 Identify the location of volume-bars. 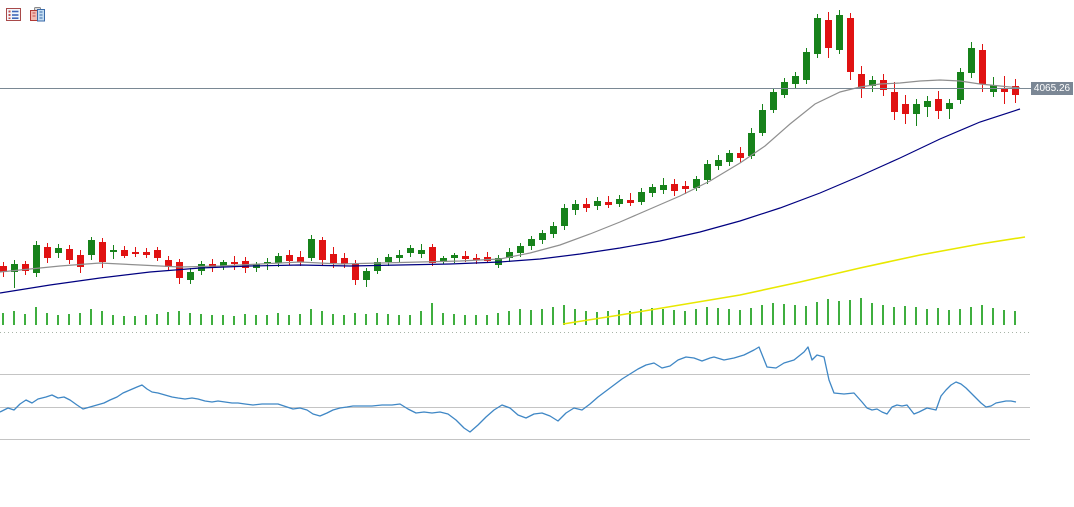
(509, 311).